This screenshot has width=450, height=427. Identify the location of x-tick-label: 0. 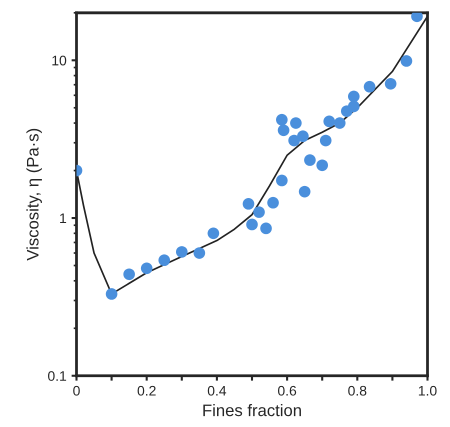
(76, 391).